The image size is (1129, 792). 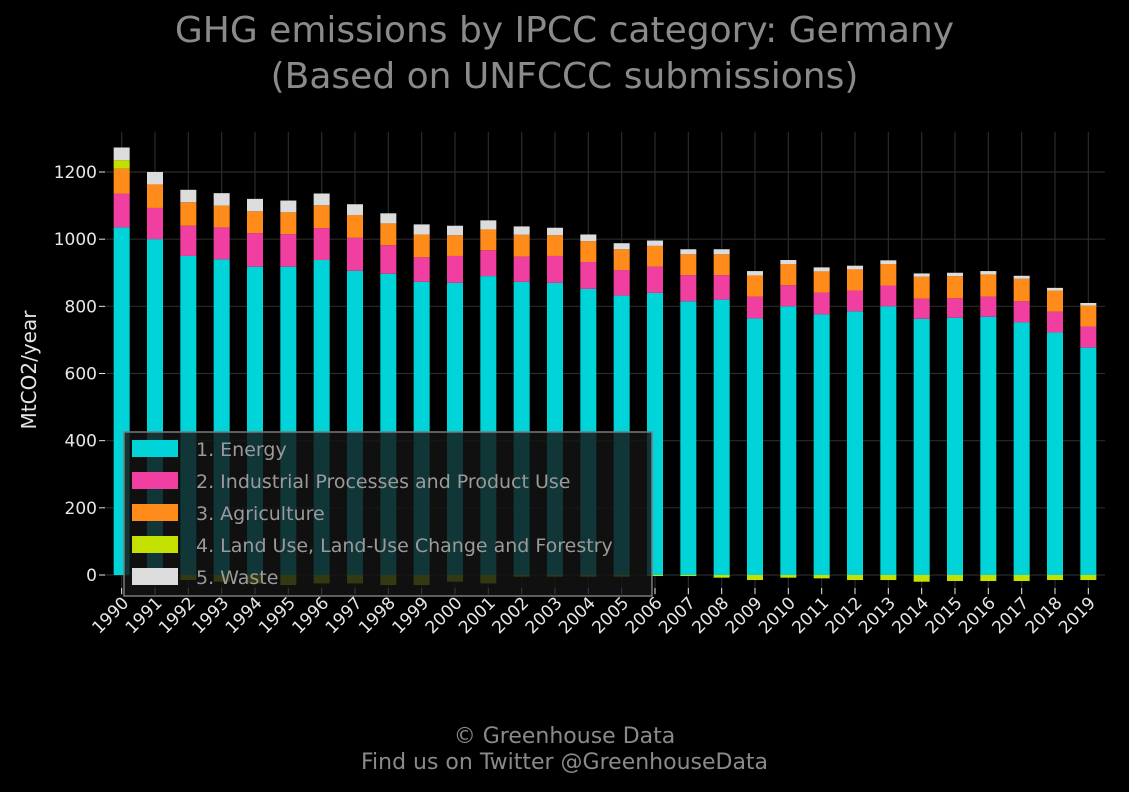 I want to click on legend-box, so click(x=388, y=514).